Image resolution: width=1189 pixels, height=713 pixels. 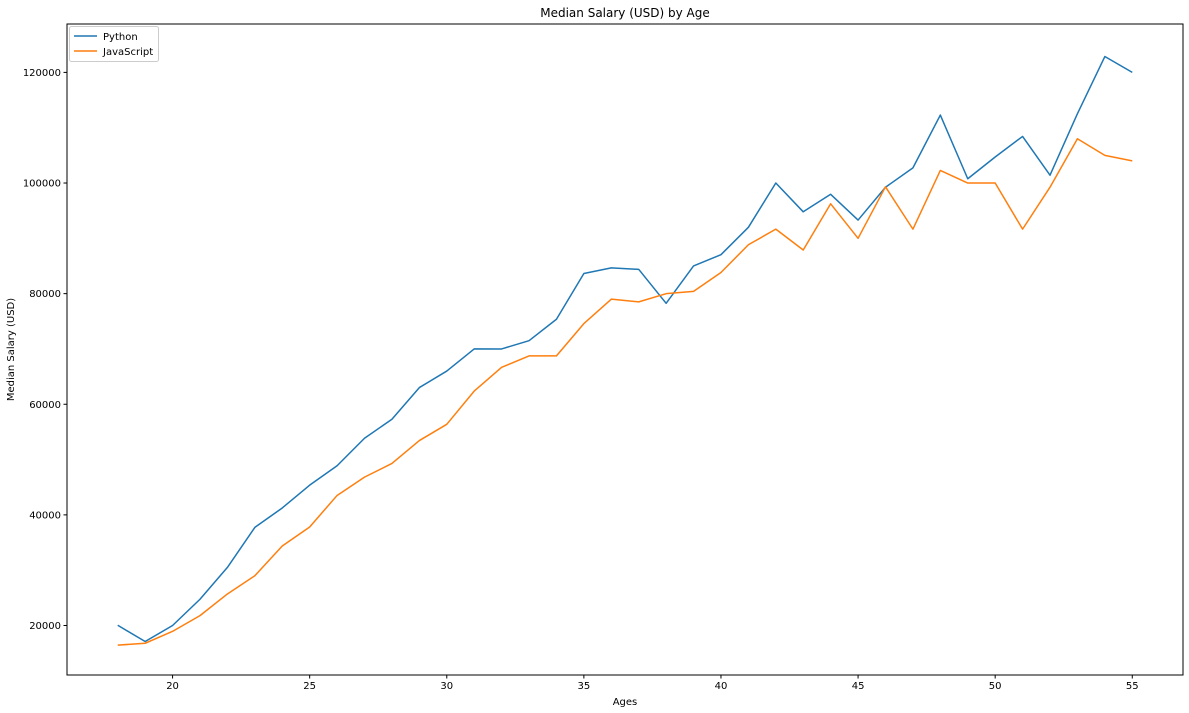 I want to click on x-tick-label: 35, so click(x=584, y=686).